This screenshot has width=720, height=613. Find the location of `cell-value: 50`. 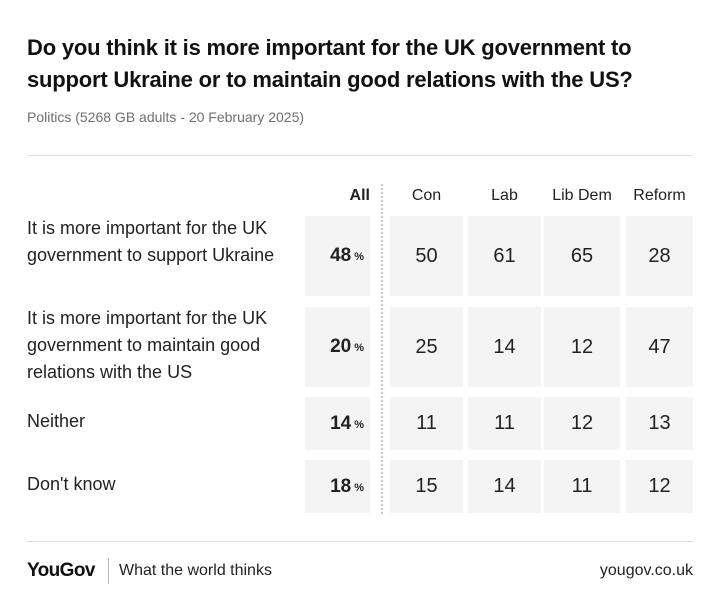

cell-value: 50 is located at coordinates (426, 255).